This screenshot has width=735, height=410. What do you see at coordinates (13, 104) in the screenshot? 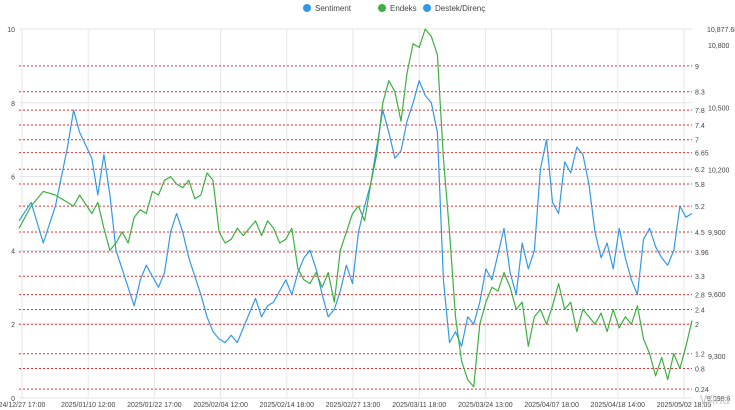
I see `y-left-tick-label: 8` at bounding box center [13, 104].